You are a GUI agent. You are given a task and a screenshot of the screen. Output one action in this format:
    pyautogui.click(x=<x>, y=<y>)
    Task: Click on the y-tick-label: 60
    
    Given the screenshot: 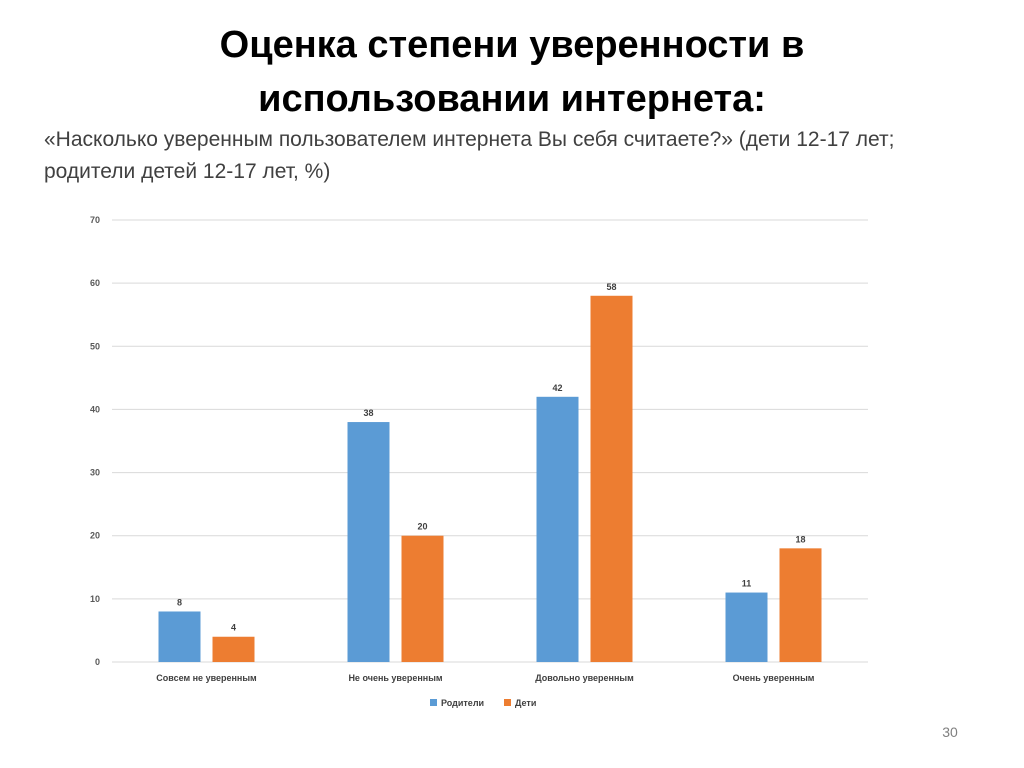 What is the action you would take?
    pyautogui.click(x=95, y=283)
    